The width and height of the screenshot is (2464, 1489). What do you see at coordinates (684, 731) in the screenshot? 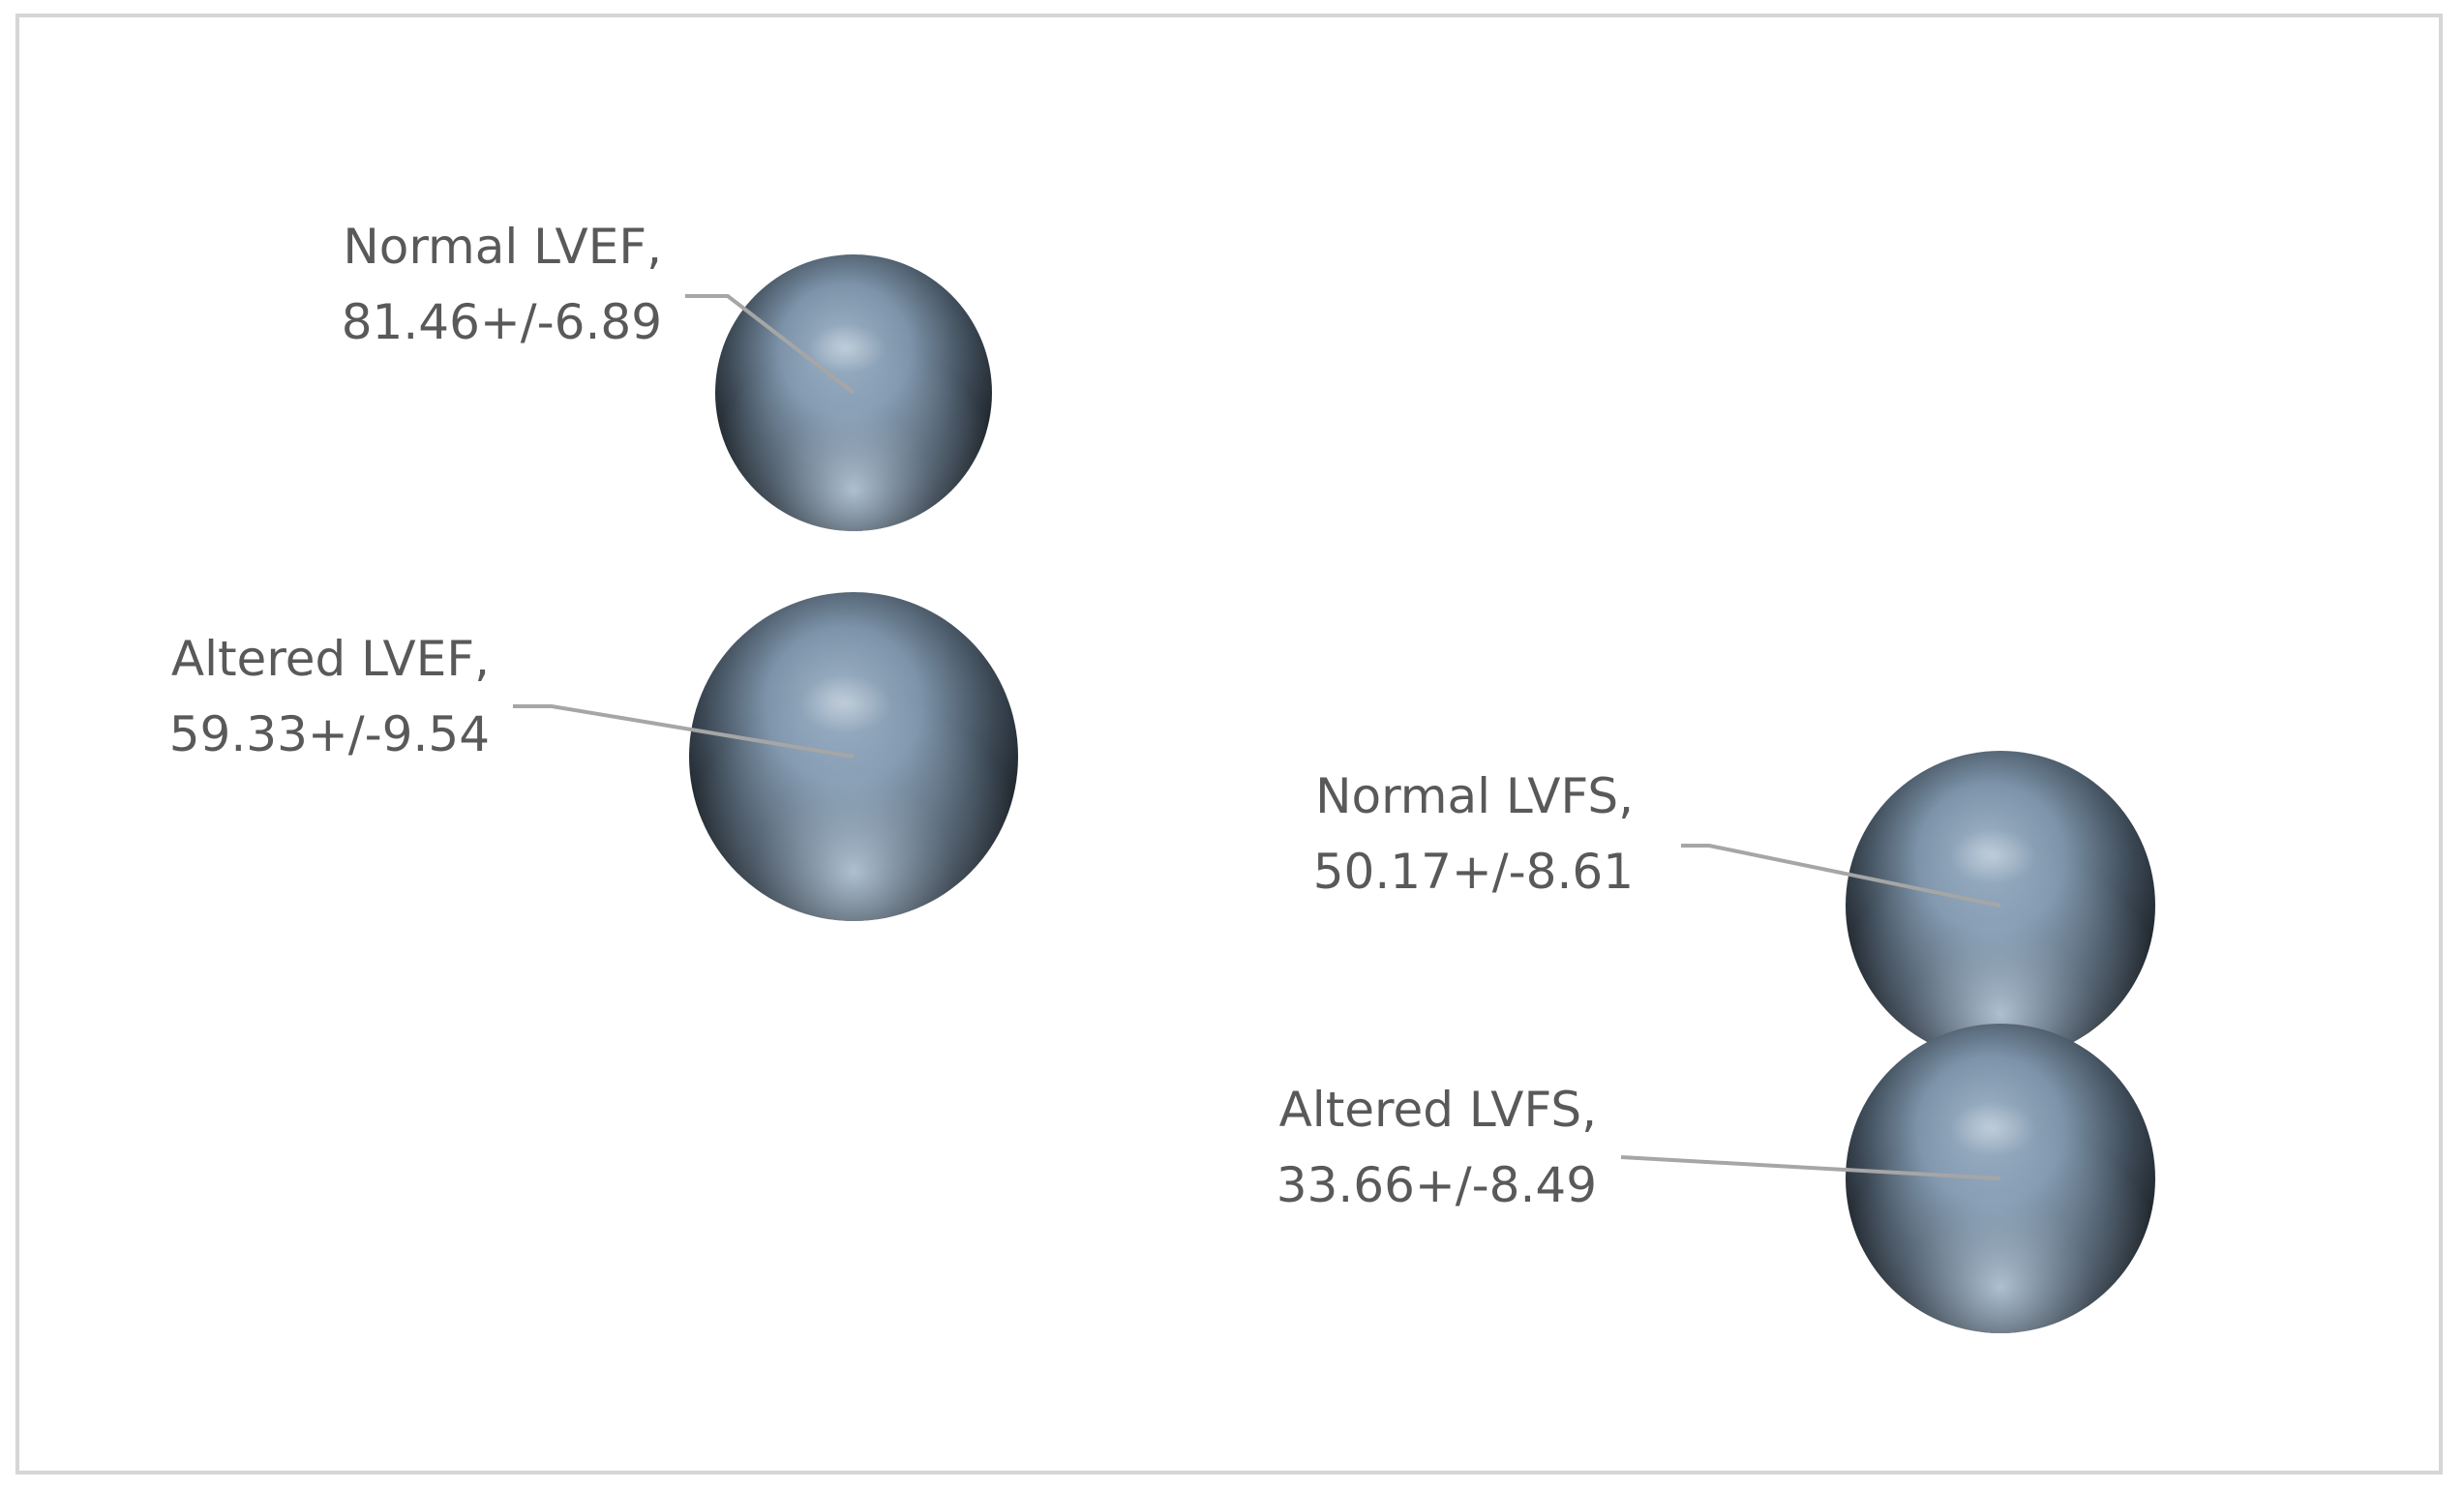
I see `leader-line-altered-lvef` at bounding box center [684, 731].